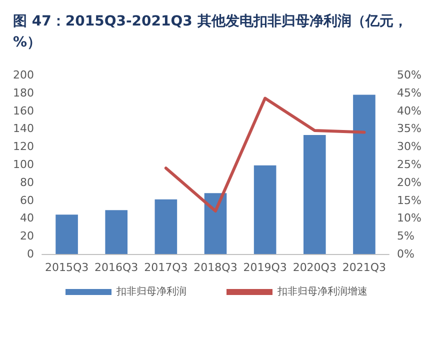 This screenshot has width=433, height=342. I want to click on y-tick-label: 40, so click(27, 218).